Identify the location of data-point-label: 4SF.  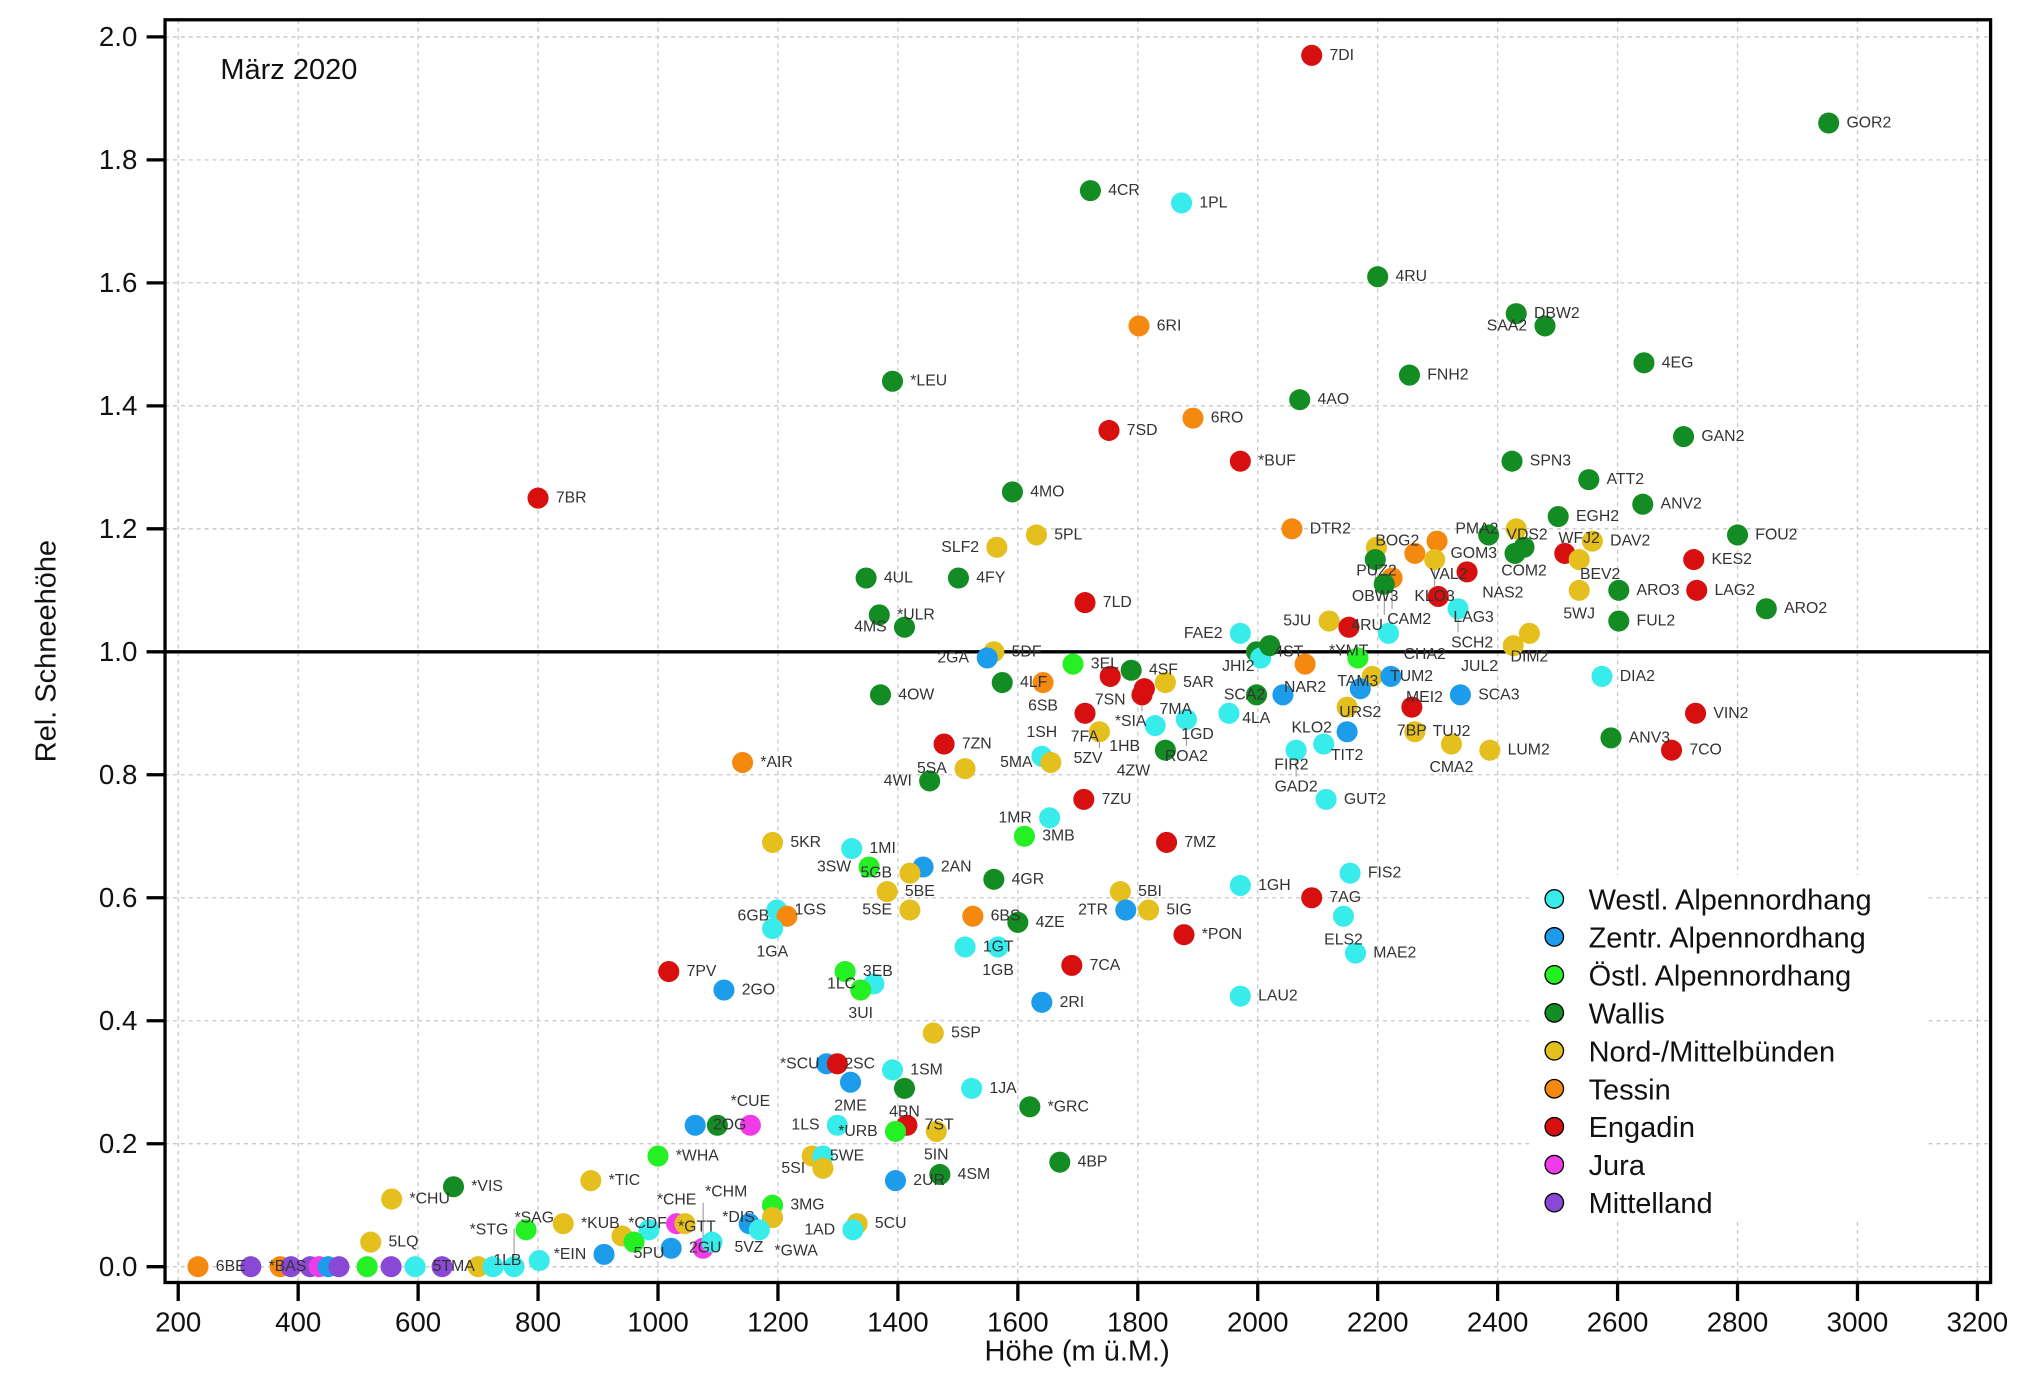
(1163, 670).